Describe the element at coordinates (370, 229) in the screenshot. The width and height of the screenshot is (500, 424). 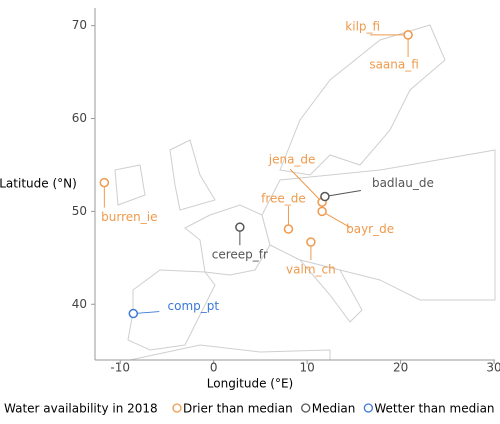
I see `site-label: bayr_de` at that location.